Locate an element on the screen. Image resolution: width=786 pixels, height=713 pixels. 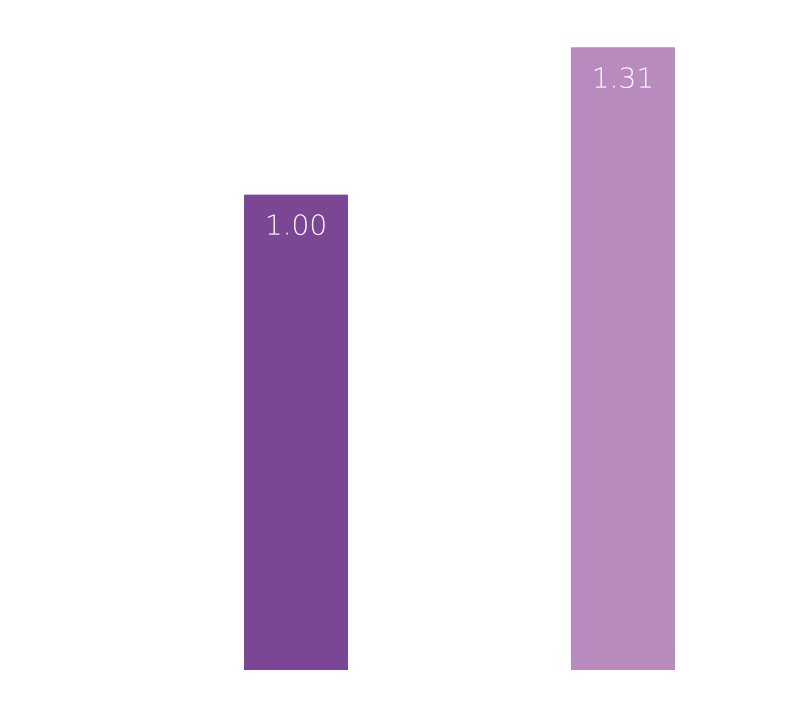
bar-1-value-label: 1.00 is located at coordinates (296, 225).